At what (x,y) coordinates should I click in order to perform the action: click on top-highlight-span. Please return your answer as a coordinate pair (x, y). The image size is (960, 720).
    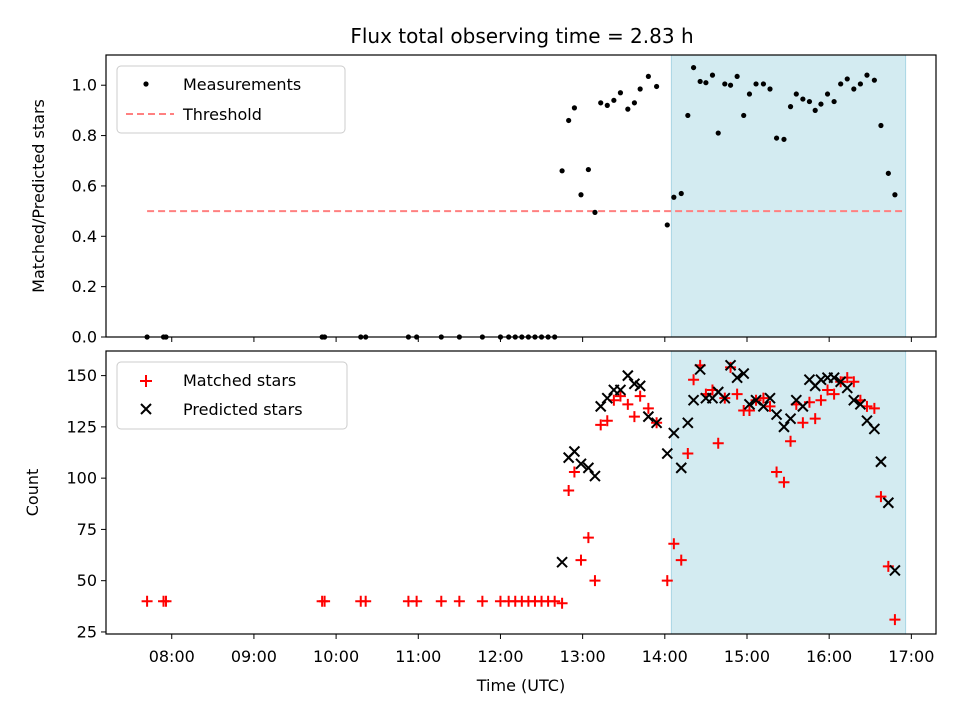
    Looking at the image, I should click on (788, 196).